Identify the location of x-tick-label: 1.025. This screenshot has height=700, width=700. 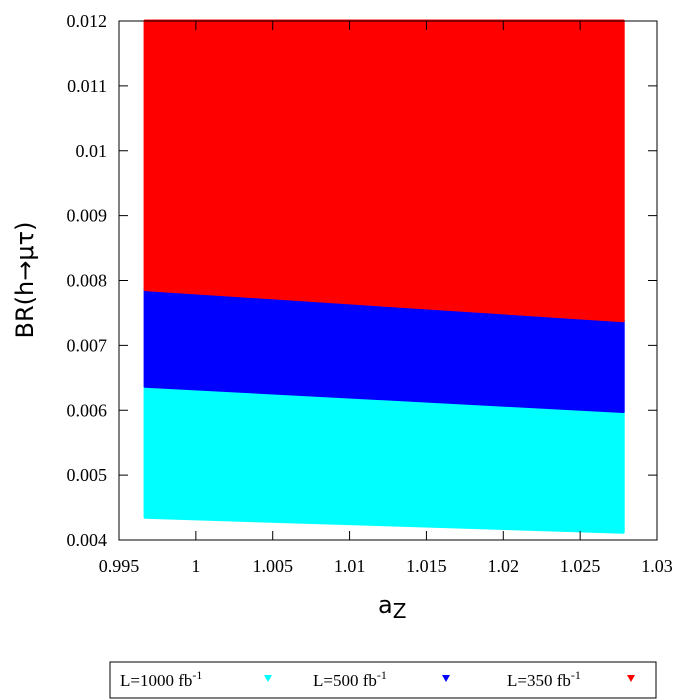
(580, 566).